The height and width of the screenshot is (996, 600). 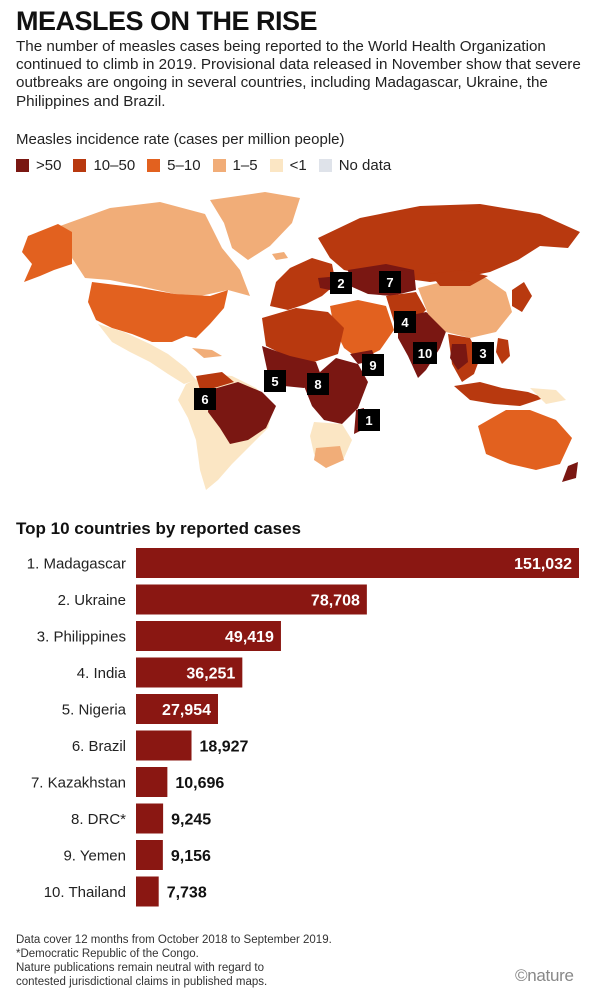 I want to click on category-label: 7. Kazakhstan, so click(x=78, y=783).